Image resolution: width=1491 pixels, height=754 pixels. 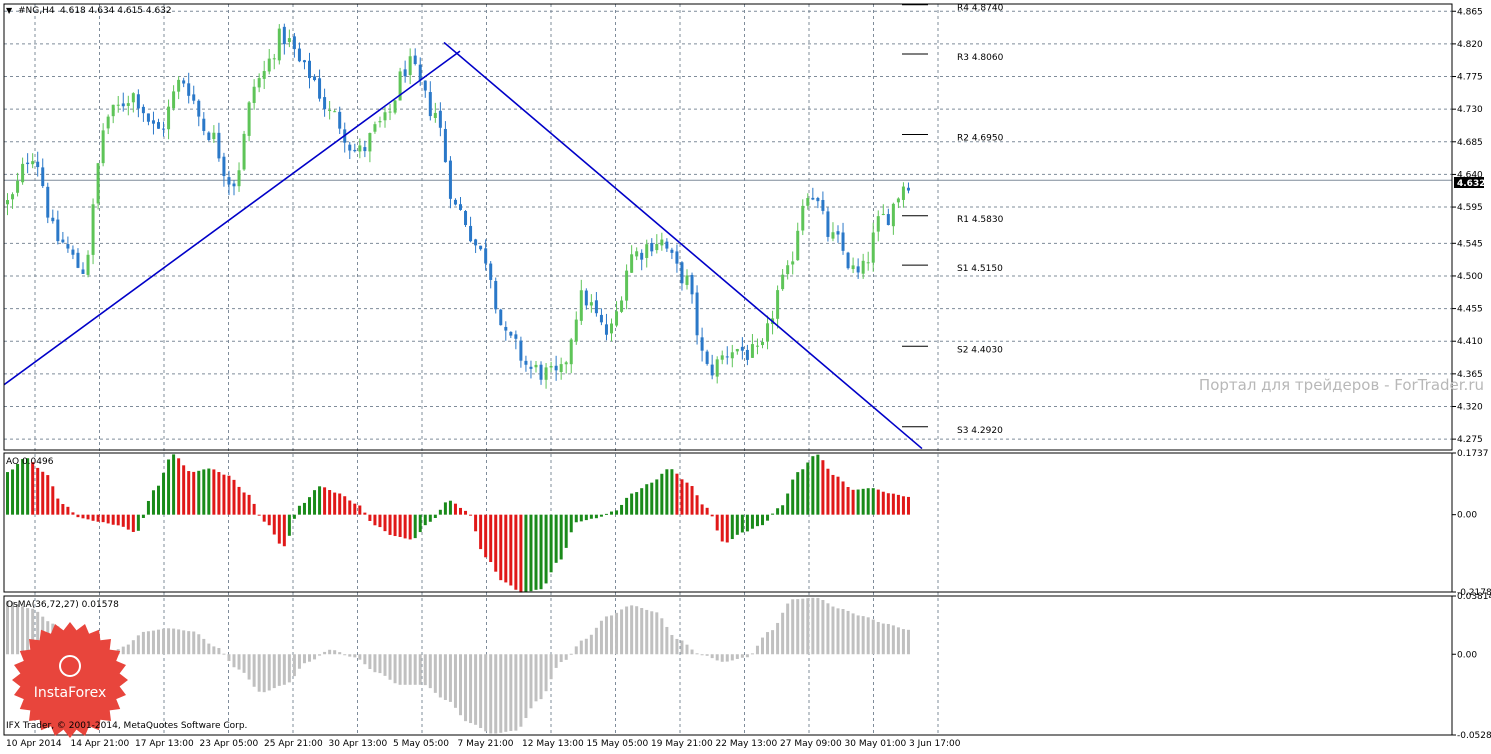 What do you see at coordinates (980, 350) in the screenshot?
I see `pivot-level-label: S2 4.4030` at bounding box center [980, 350].